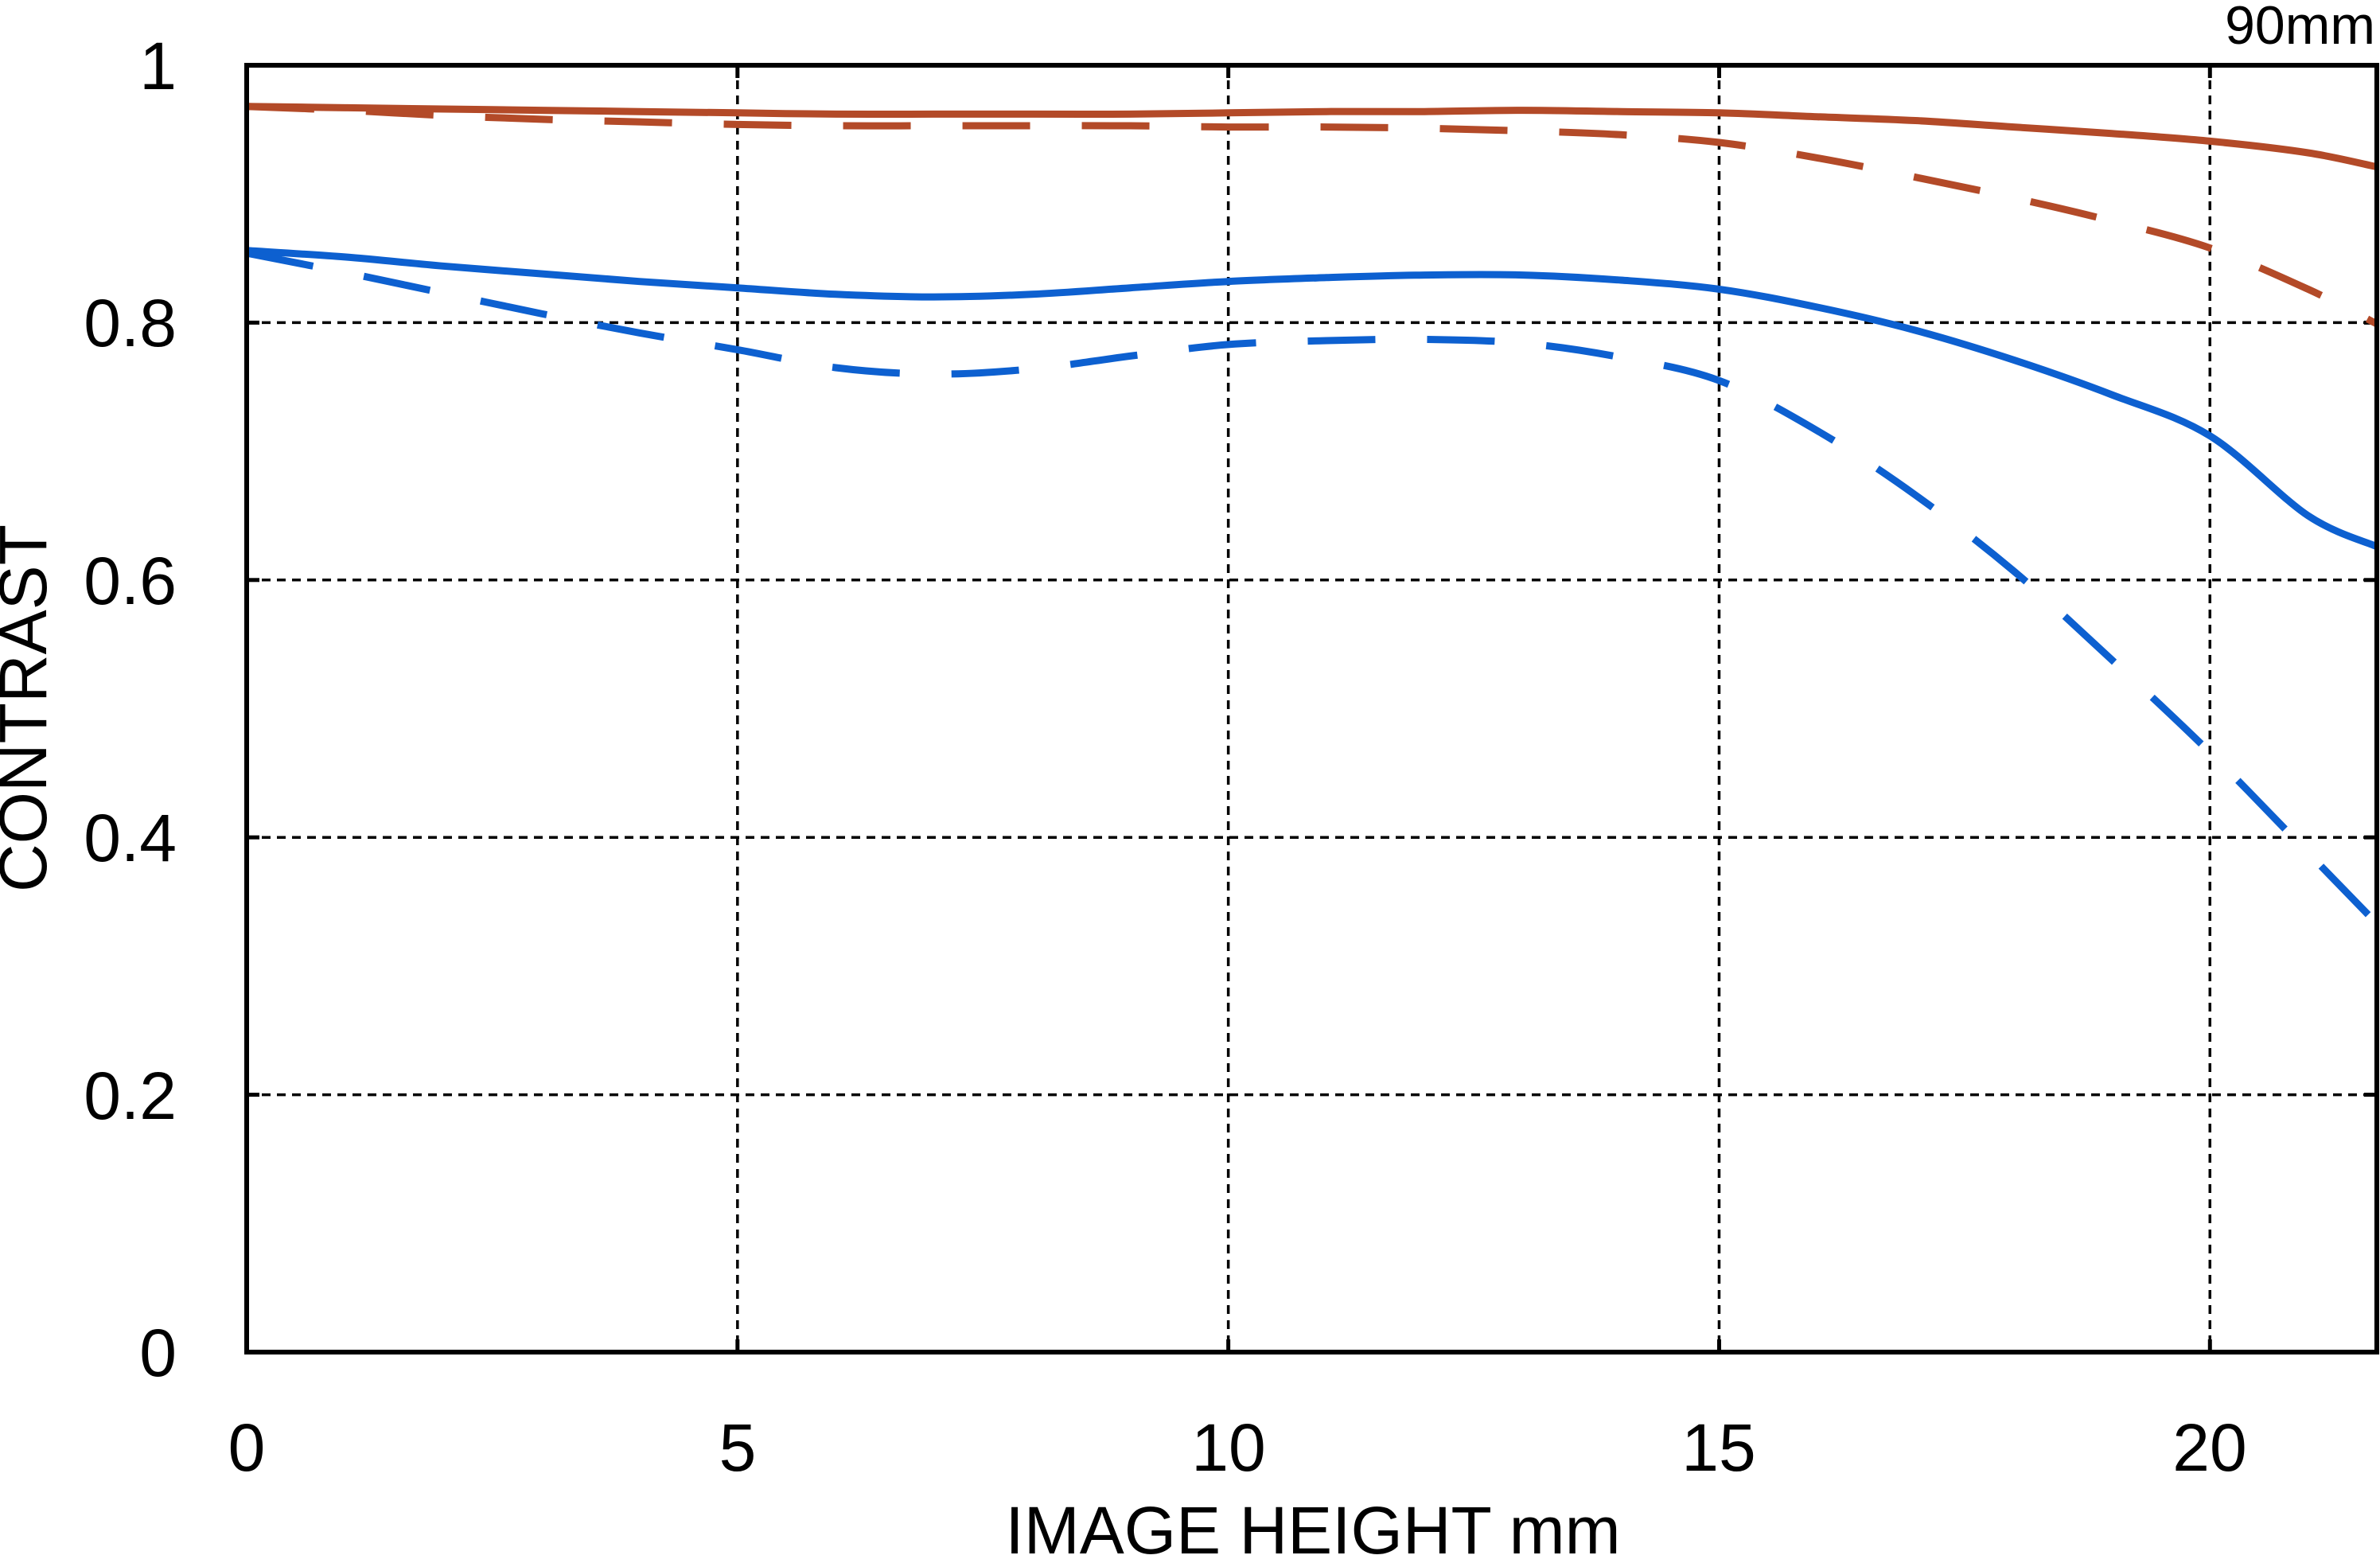 This screenshot has height=1563, width=2380. I want to click on x-tick-label: 20, so click(2209, 1447).